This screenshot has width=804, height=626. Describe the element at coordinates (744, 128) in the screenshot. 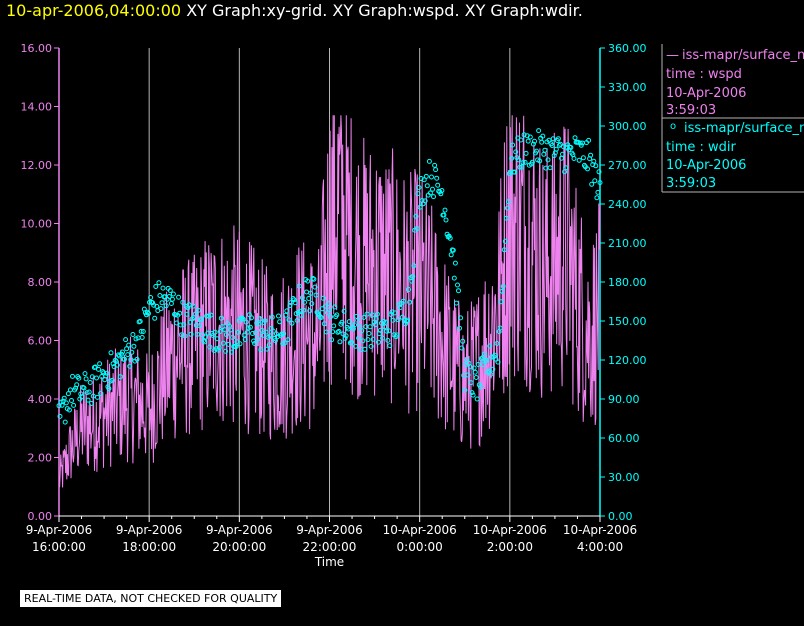

I see `legend-wdir-source: iss-mapr/surface_n` at that location.